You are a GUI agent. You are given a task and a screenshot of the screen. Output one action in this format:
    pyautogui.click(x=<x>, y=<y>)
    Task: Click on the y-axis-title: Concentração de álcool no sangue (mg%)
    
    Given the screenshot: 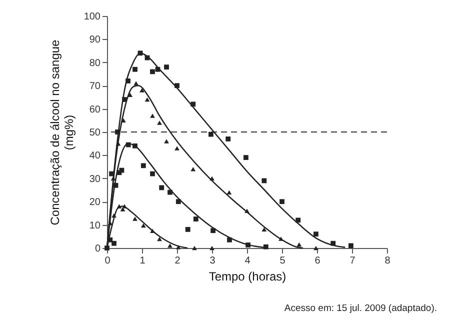 What is the action you would take?
    pyautogui.click(x=62, y=132)
    